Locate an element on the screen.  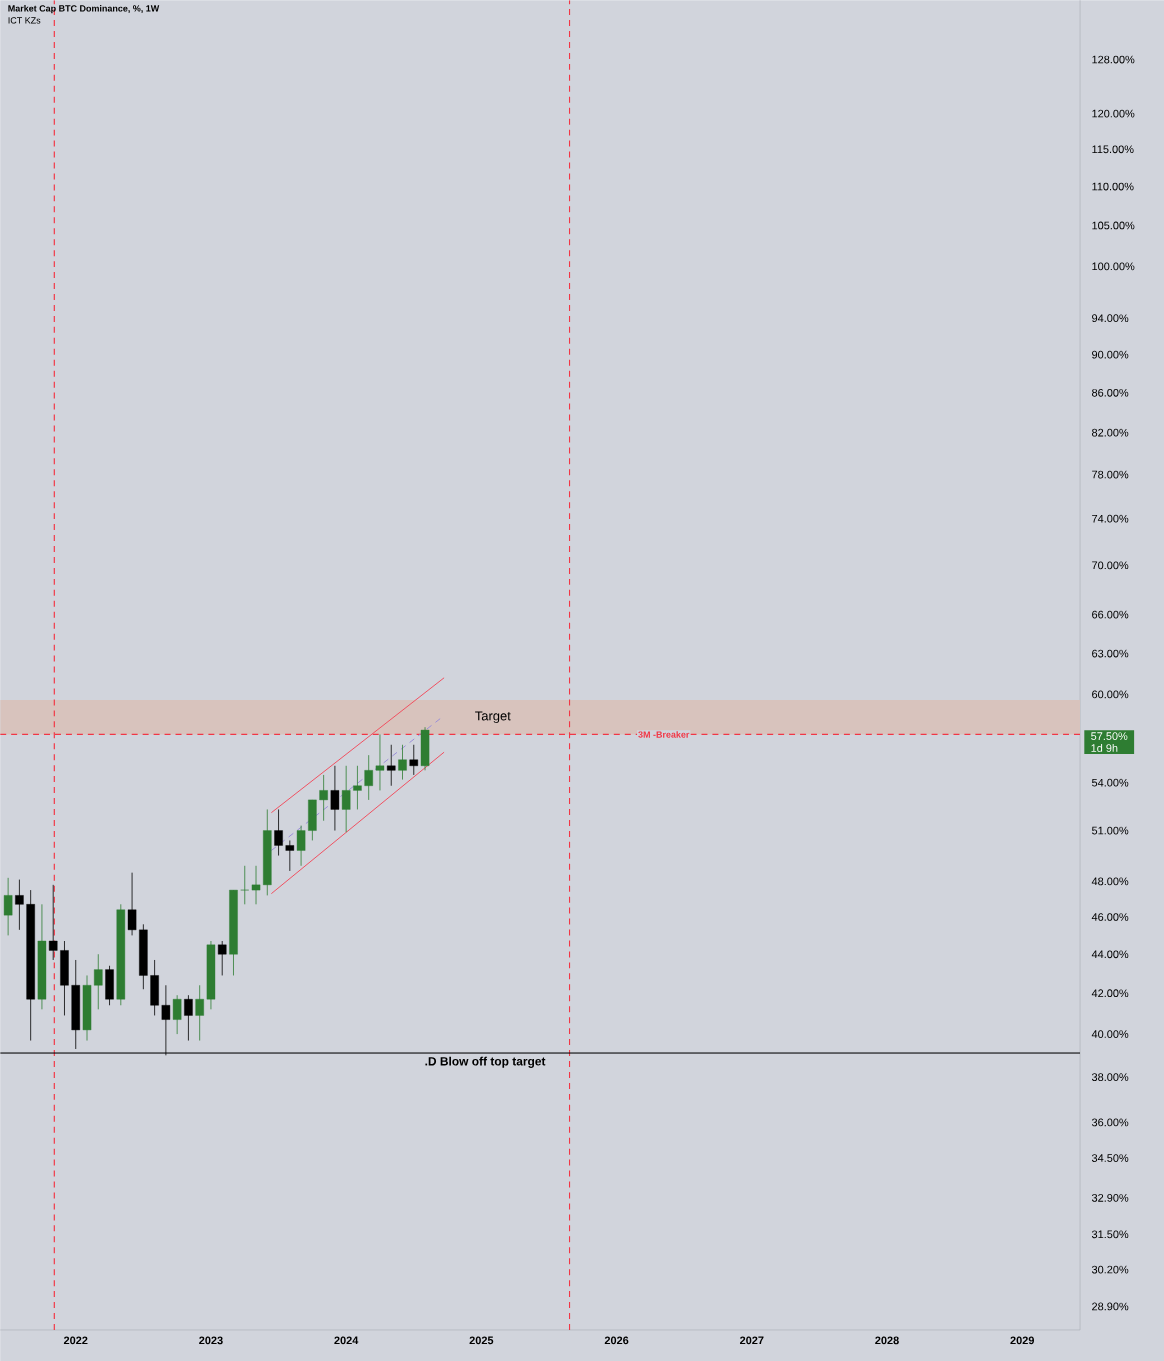
y-tick-label: 100.00% is located at coordinates (1113, 266).